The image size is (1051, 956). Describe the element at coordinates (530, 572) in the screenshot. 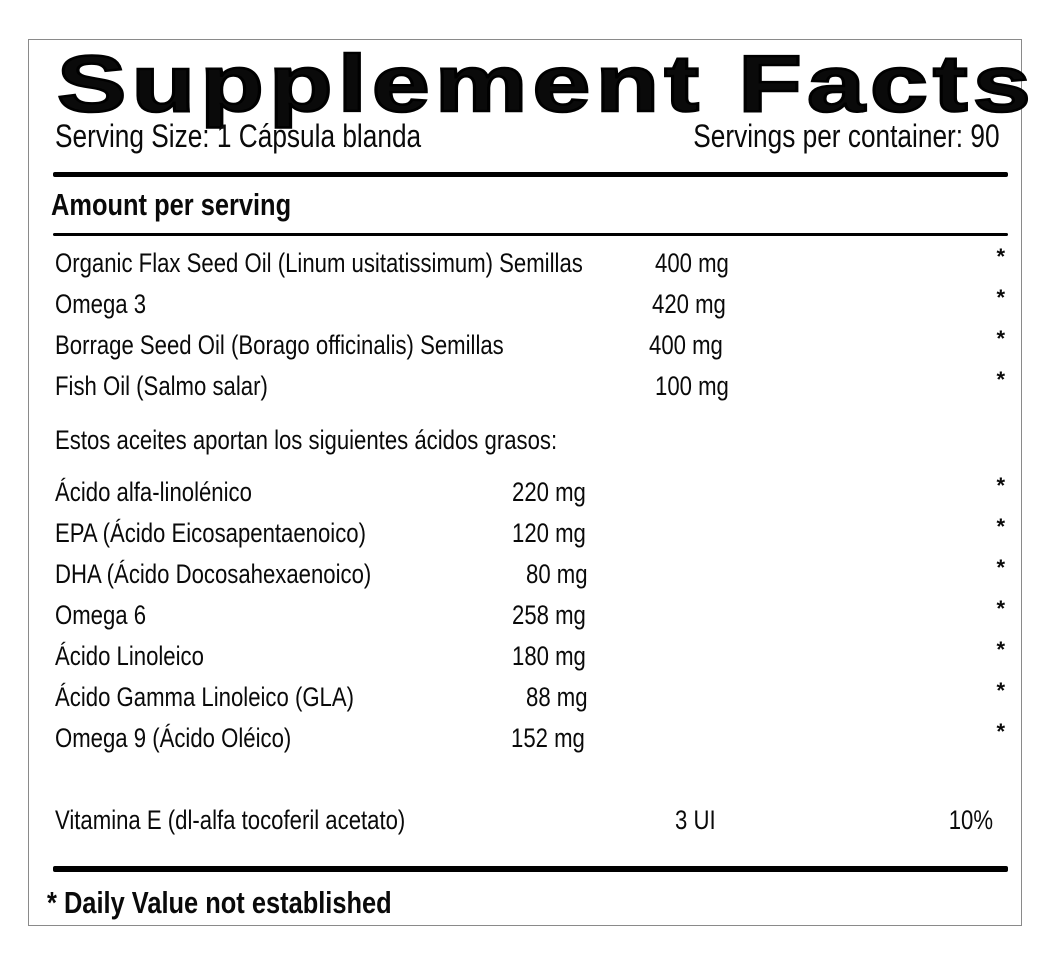

I see `fatty-acid-row: DHA (Ácido Docosahexaenoico) 80 mg *` at that location.